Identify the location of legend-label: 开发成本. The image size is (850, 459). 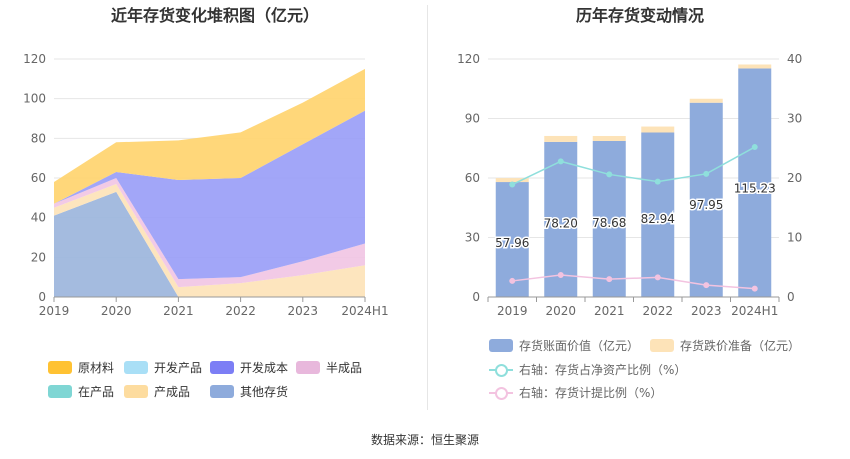
(264, 368).